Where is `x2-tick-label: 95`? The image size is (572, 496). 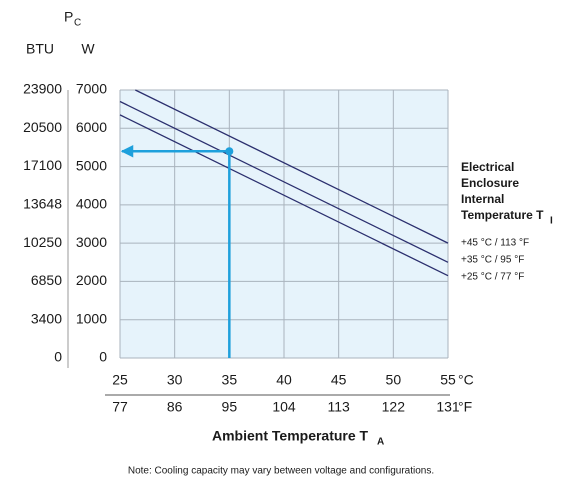
x2-tick-label: 95 is located at coordinates (230, 407).